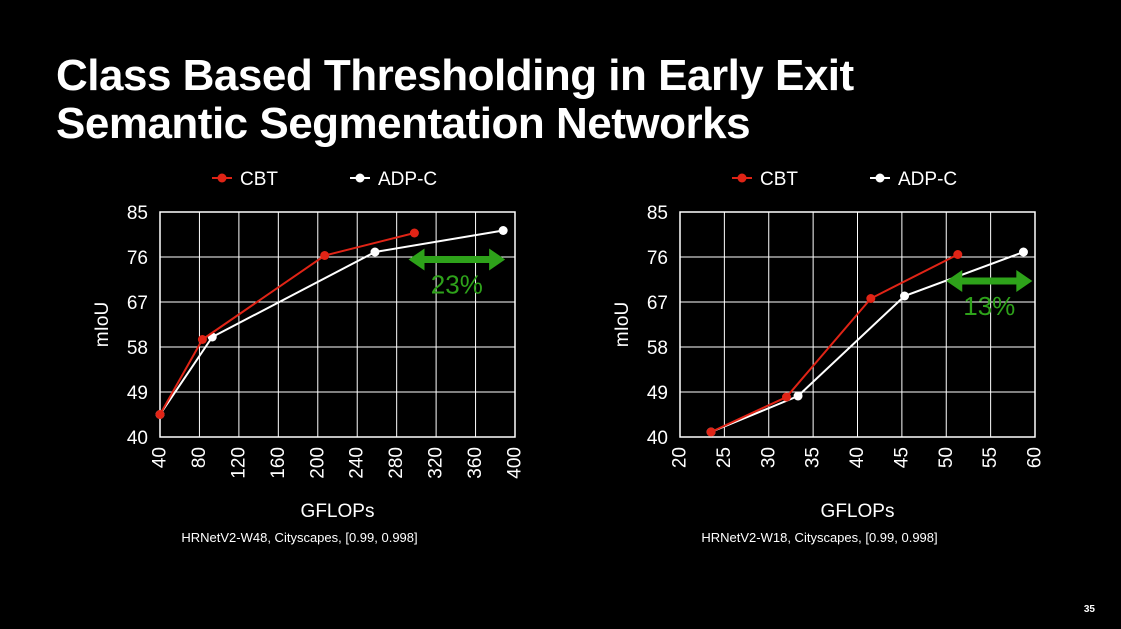  What do you see at coordinates (199, 457) in the screenshot?
I see `x-tick-label: 80` at bounding box center [199, 457].